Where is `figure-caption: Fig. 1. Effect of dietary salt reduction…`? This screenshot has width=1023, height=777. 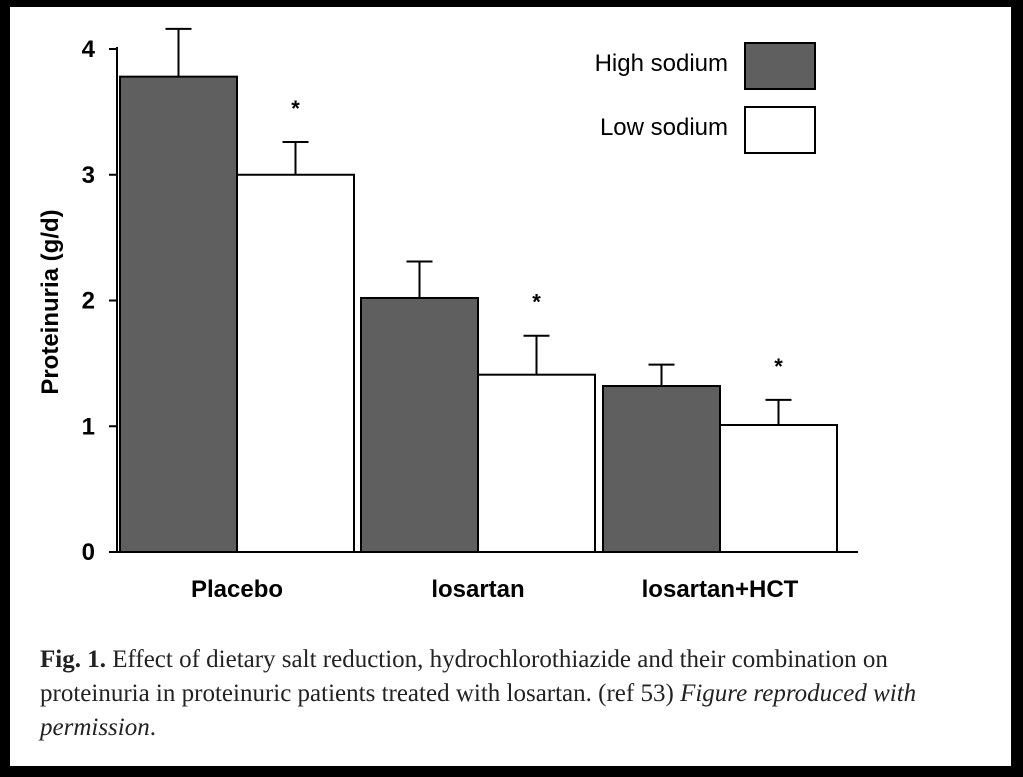 figure-caption: Fig. 1. Effect of dietary salt reduction… is located at coordinates (490, 694).